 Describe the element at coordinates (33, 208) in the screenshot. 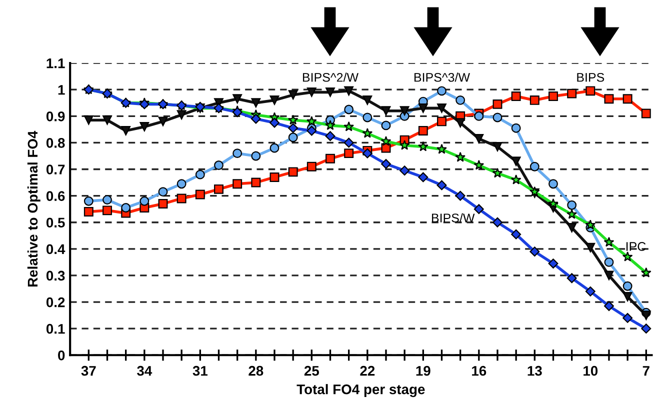

I see `y-axis-title: Relative to Optimal FO4` at that location.